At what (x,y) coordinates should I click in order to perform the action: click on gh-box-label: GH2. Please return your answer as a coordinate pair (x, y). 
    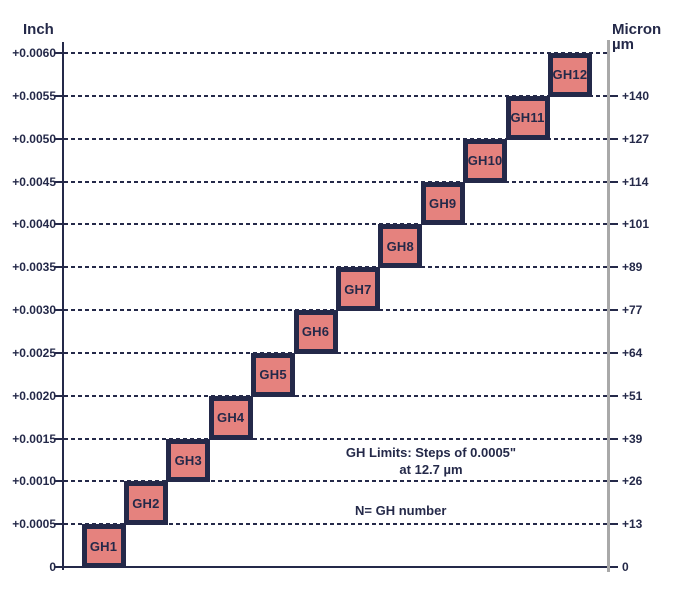
    Looking at the image, I should click on (146, 503).